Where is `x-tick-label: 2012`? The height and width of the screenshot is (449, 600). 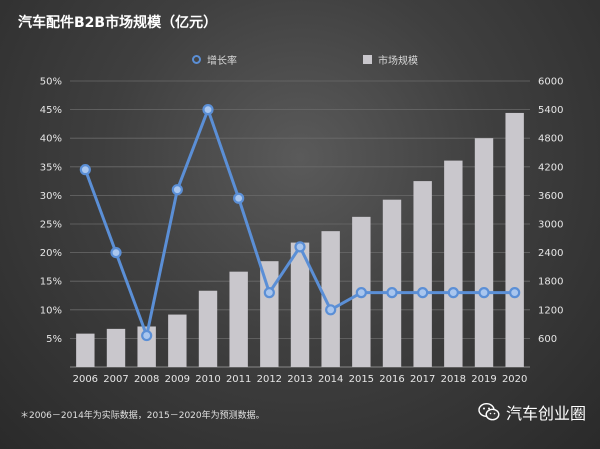
x-tick-label: 2012 is located at coordinates (269, 379).